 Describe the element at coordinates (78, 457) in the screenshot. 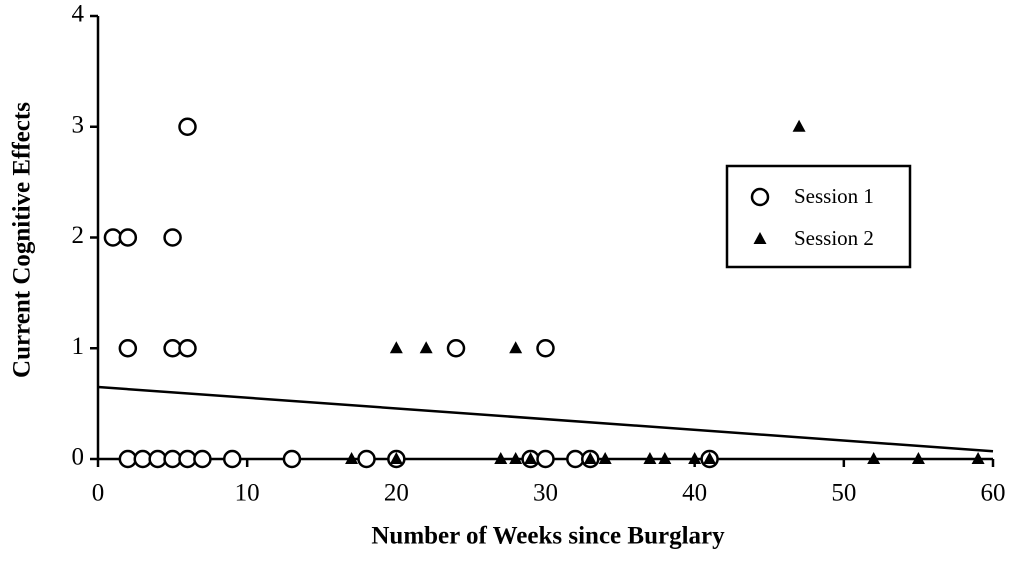

I see `y-tick-label: 0` at that location.